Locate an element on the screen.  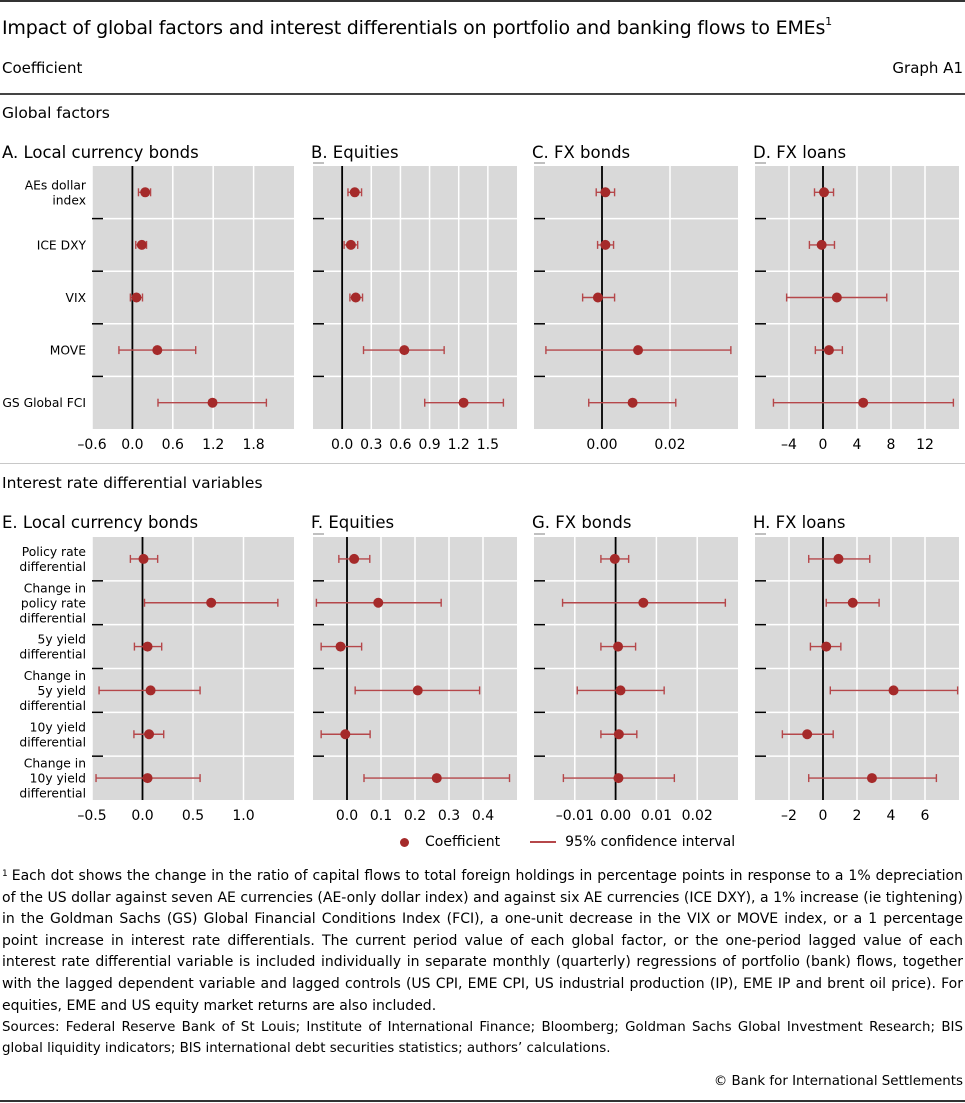
x-tick-label: –0.01 is located at coordinates (575, 816).